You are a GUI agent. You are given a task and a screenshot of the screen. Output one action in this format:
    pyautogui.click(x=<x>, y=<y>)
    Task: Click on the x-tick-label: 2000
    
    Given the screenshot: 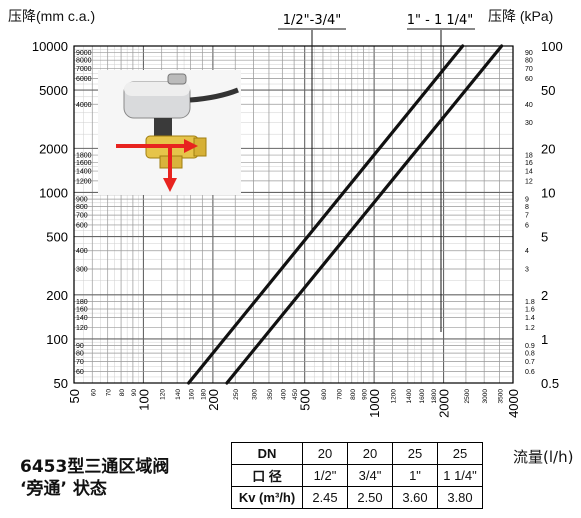 What is the action you would take?
    pyautogui.click(x=444, y=403)
    